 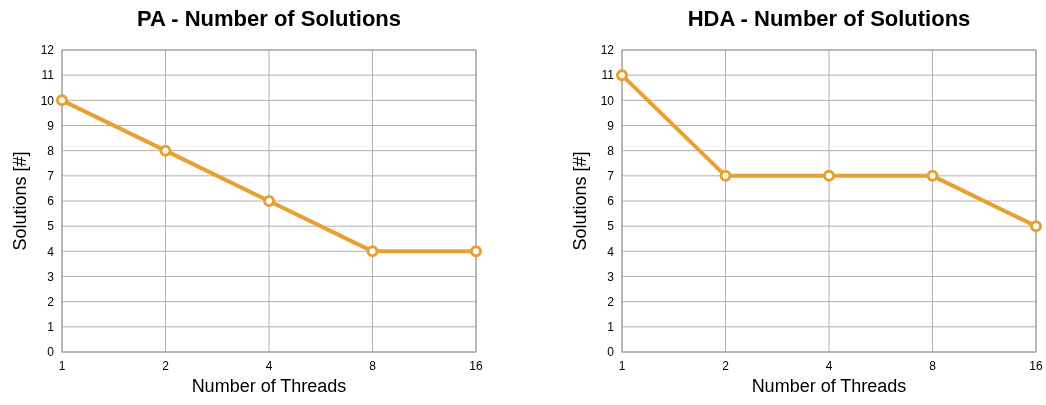 I want to click on chart-title: HDA - Number of Solutions, so click(x=829, y=18).